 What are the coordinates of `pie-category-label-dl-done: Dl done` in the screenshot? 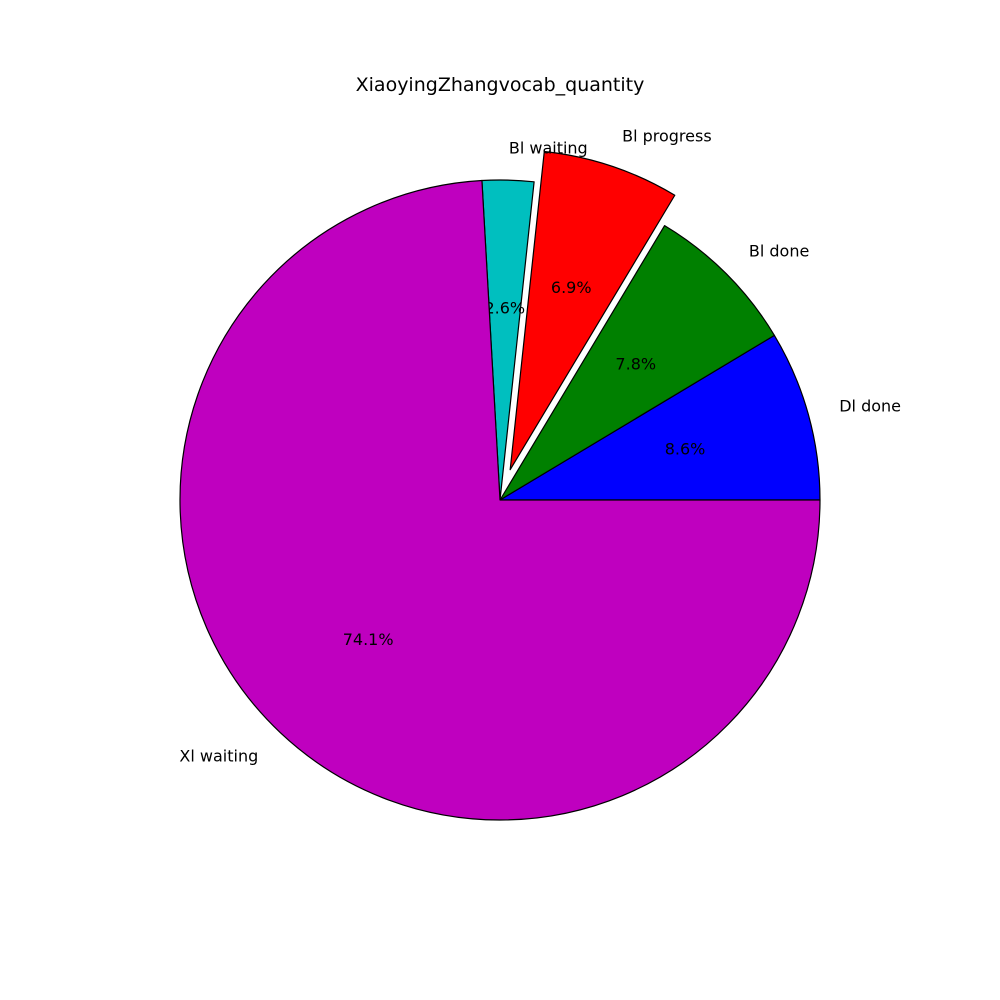 It's located at (870, 406).